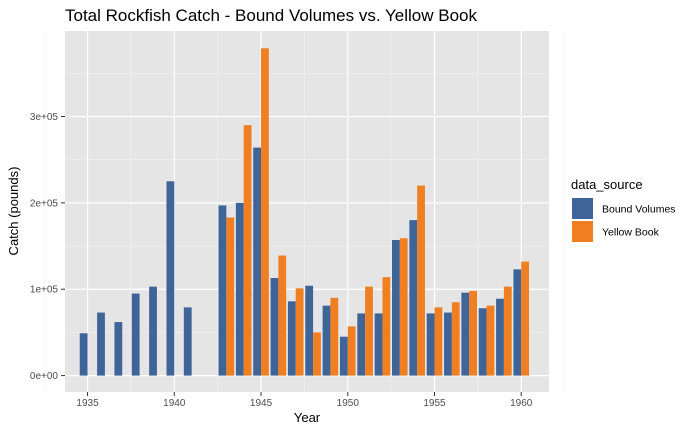 Image resolution: width=700 pixels, height=432 pixels. I want to click on bar-bound-volumes-1945, so click(257, 261).